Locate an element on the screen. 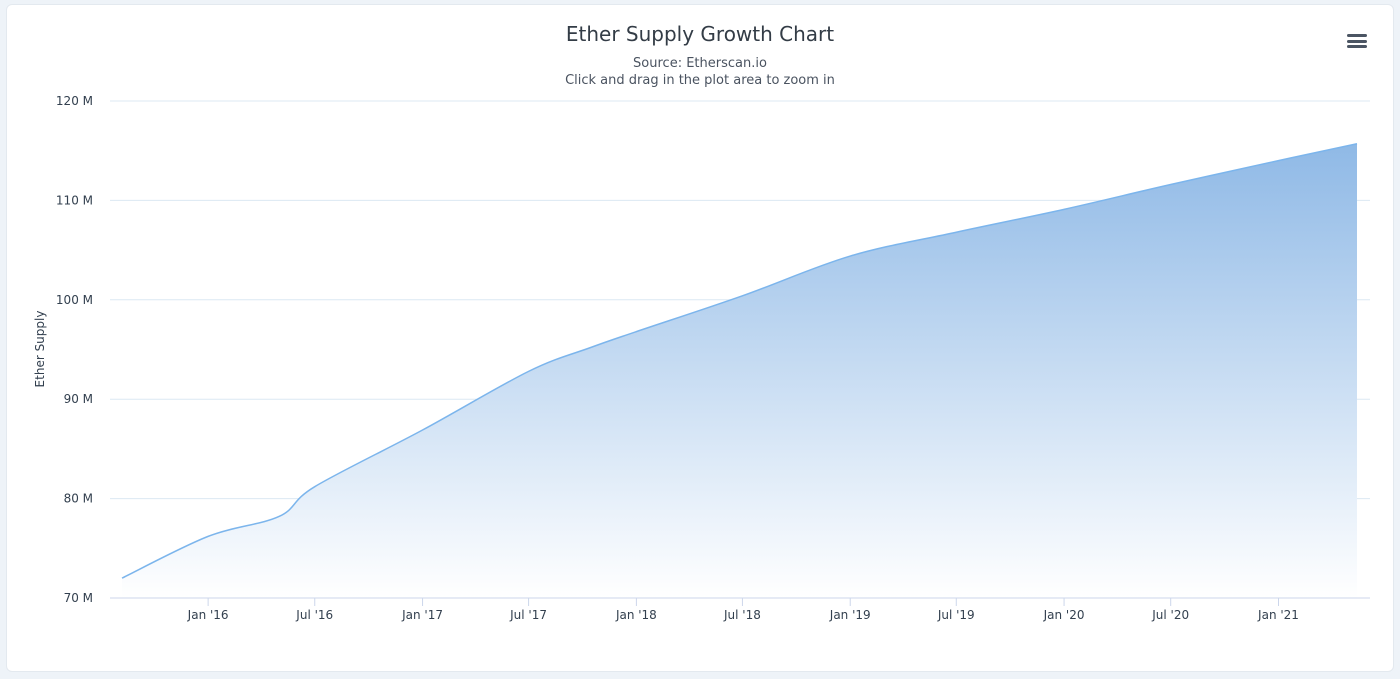  chart-title: Ether Supply Growth Chart is located at coordinates (700, 34).